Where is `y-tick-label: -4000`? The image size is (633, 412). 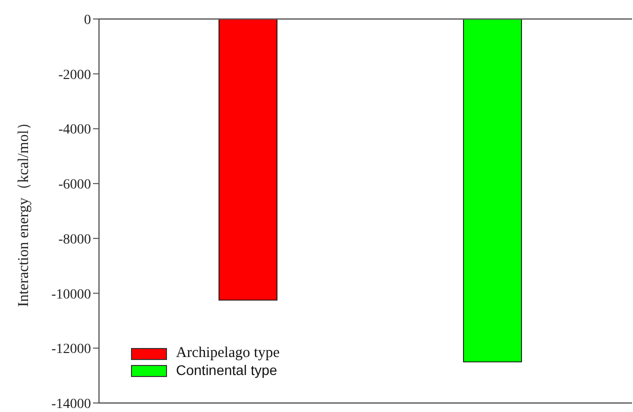
y-tick-label: -4000 is located at coordinates (74, 130).